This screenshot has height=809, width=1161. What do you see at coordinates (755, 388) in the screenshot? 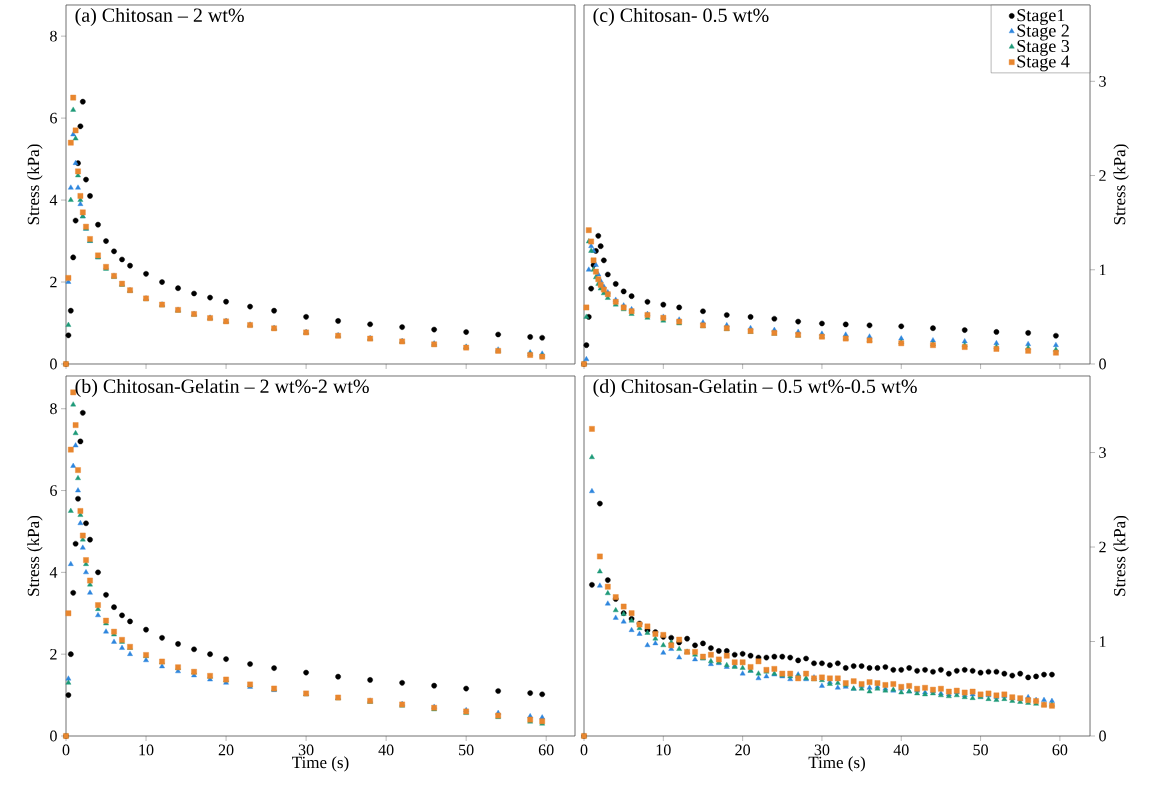
I see `chart-title: (d) Chitosan-Gelatin – 0.5 wt%-0.5 wt%` at bounding box center [755, 388].